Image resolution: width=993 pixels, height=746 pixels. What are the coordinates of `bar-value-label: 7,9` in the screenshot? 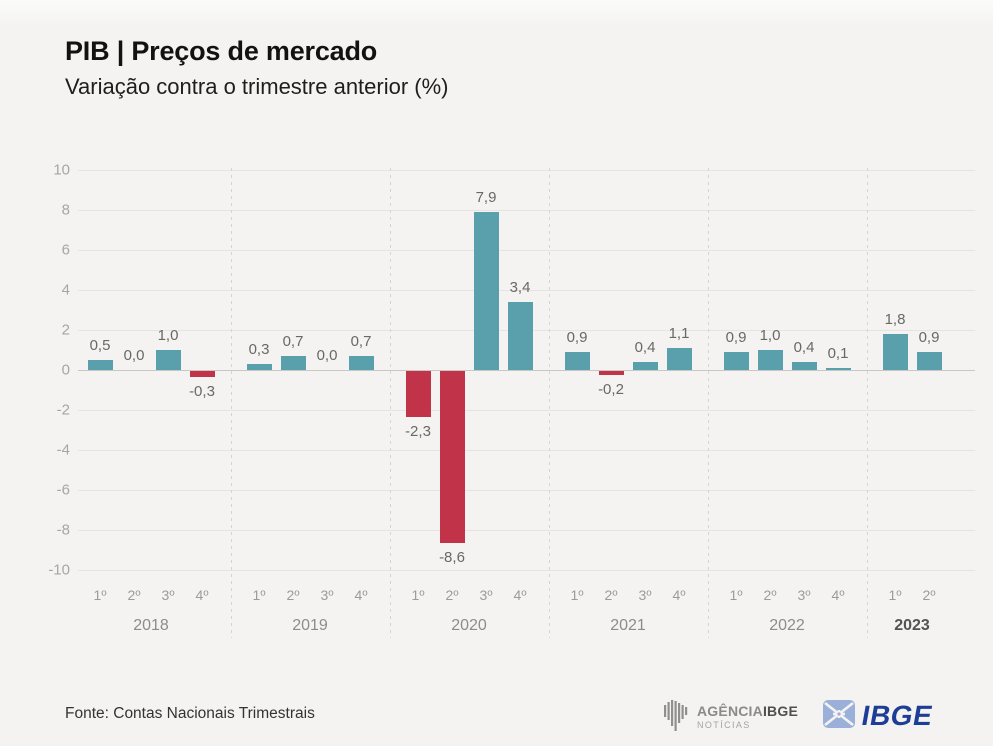 It's located at (486, 197).